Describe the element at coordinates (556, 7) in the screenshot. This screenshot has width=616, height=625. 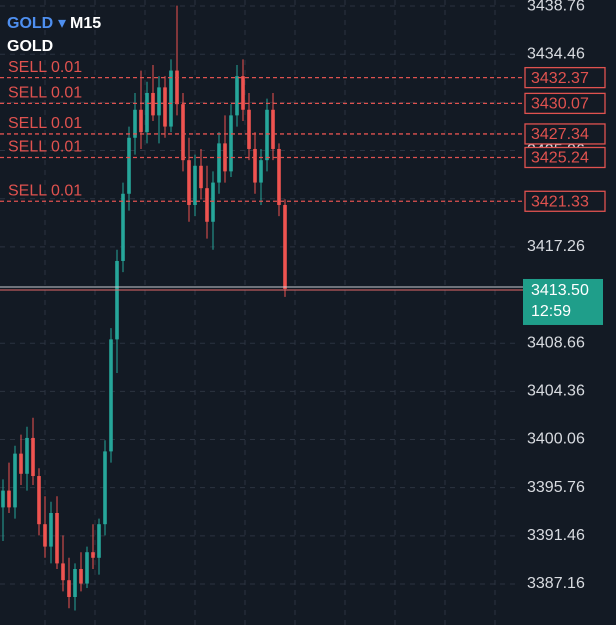
I see `y-tick-label: 3438.76` at that location.